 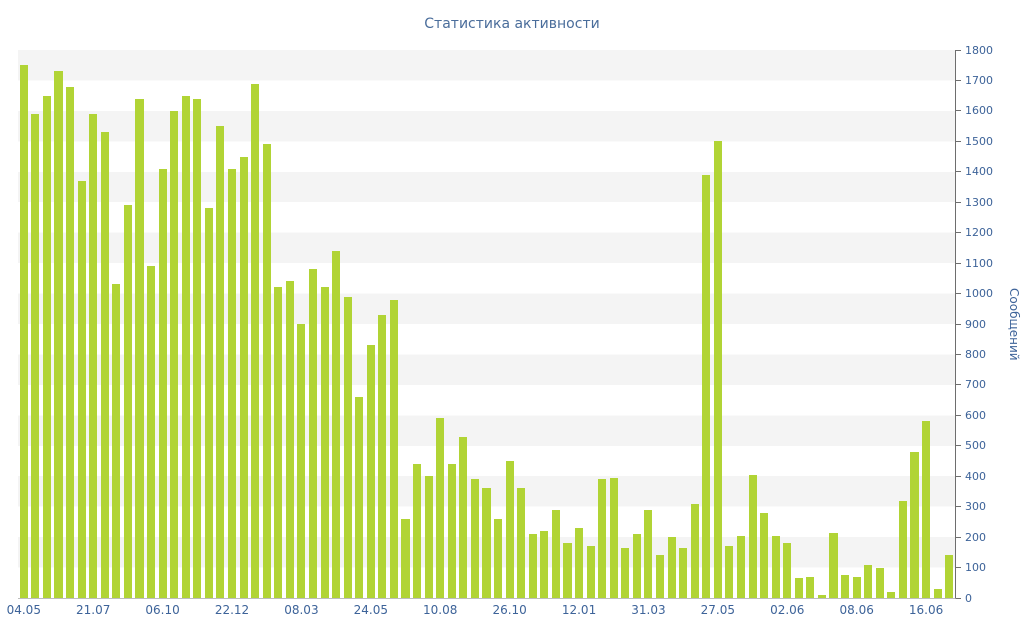 What do you see at coordinates (975, 354) in the screenshot?
I see `y-tick-label: 800` at bounding box center [975, 354].